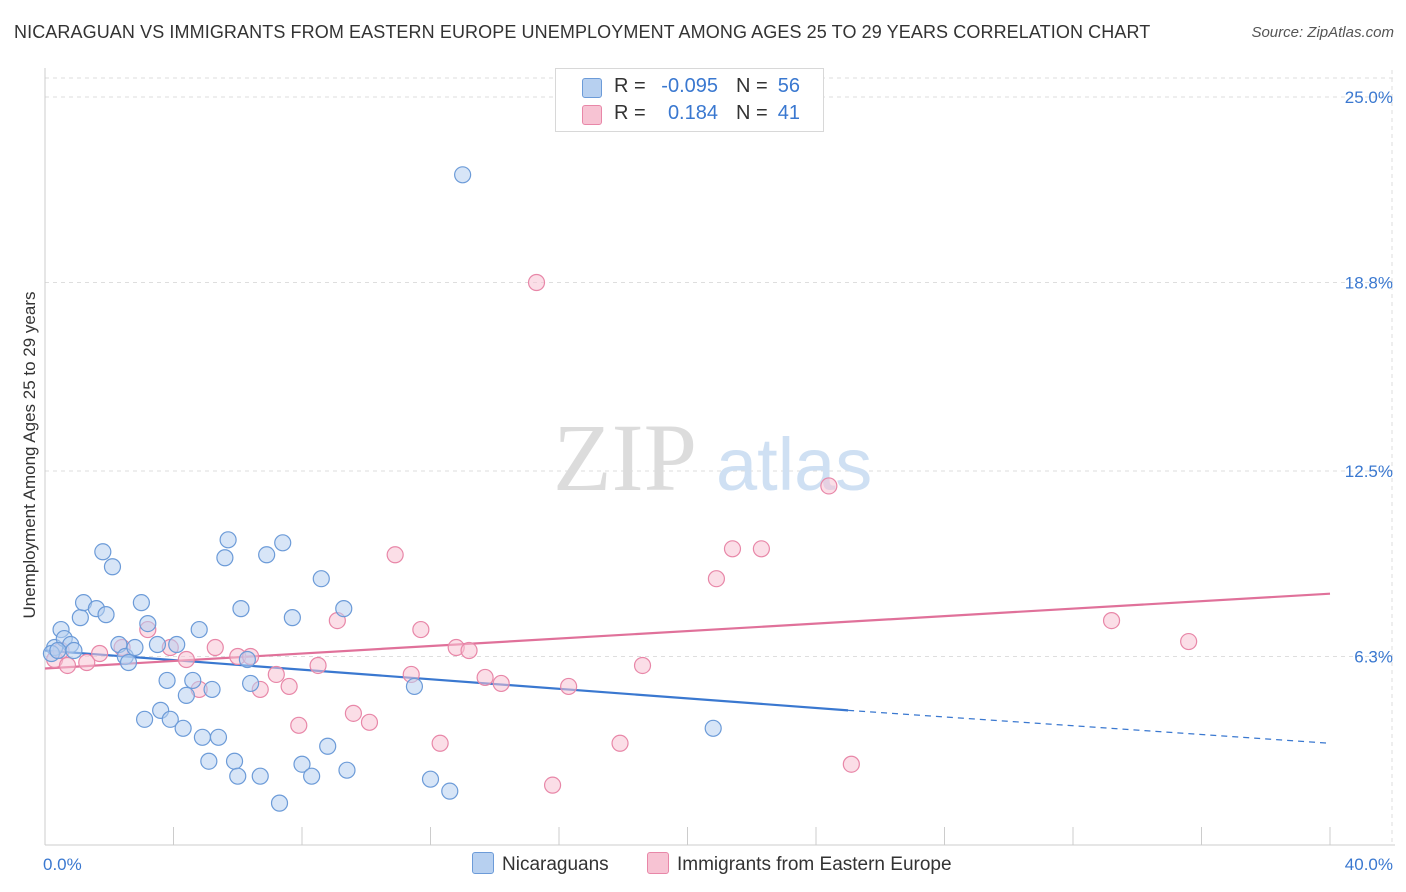  I want to click on legend-label: Immigrants from Eastern Europe, so click(814, 864).